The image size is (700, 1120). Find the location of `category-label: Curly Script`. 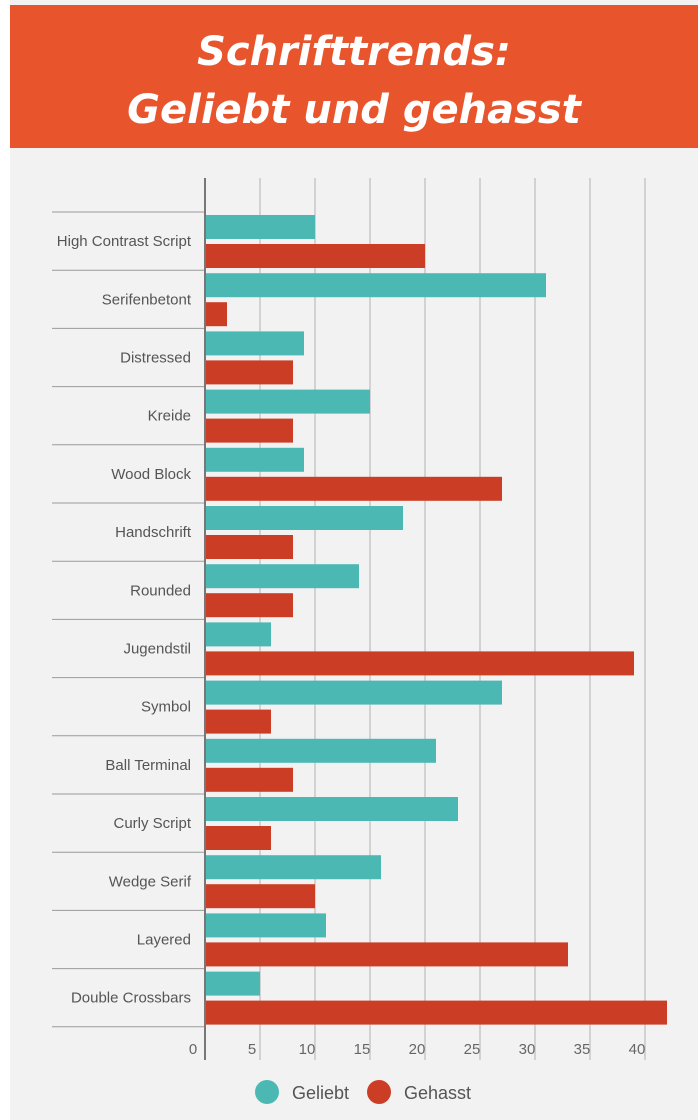

category-label: Curly Script is located at coordinates (152, 823).